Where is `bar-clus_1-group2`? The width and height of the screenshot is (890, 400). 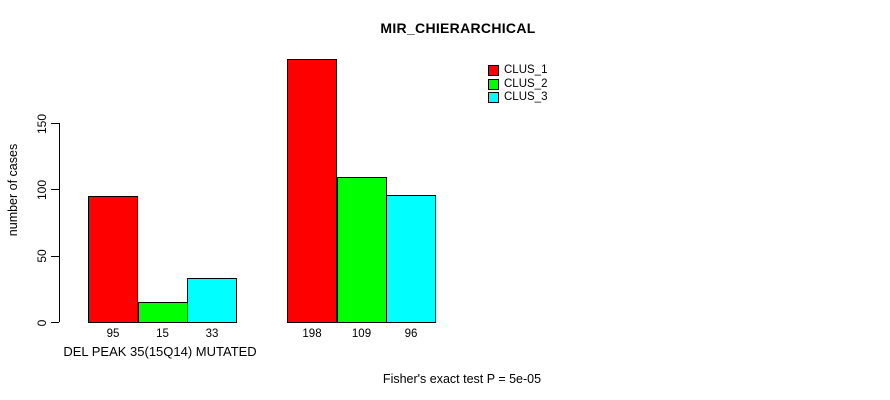 bar-clus_1-group2 is located at coordinates (312, 191).